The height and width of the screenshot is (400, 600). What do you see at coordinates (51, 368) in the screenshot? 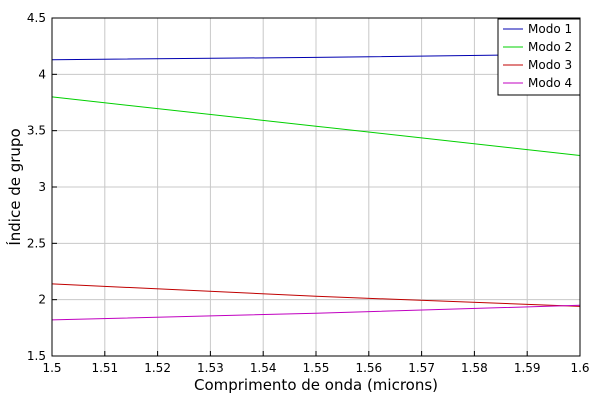
I see `x-tick-label: 1.5` at bounding box center [51, 368].